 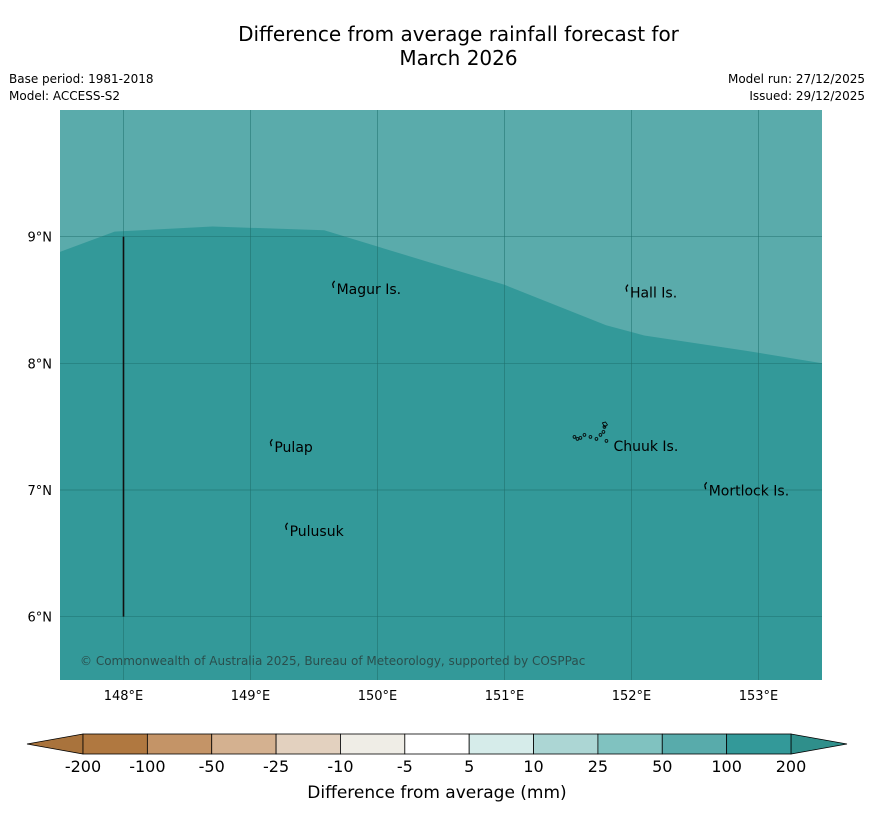 I want to click on lat-tick-label: 7°N, so click(x=40, y=491).